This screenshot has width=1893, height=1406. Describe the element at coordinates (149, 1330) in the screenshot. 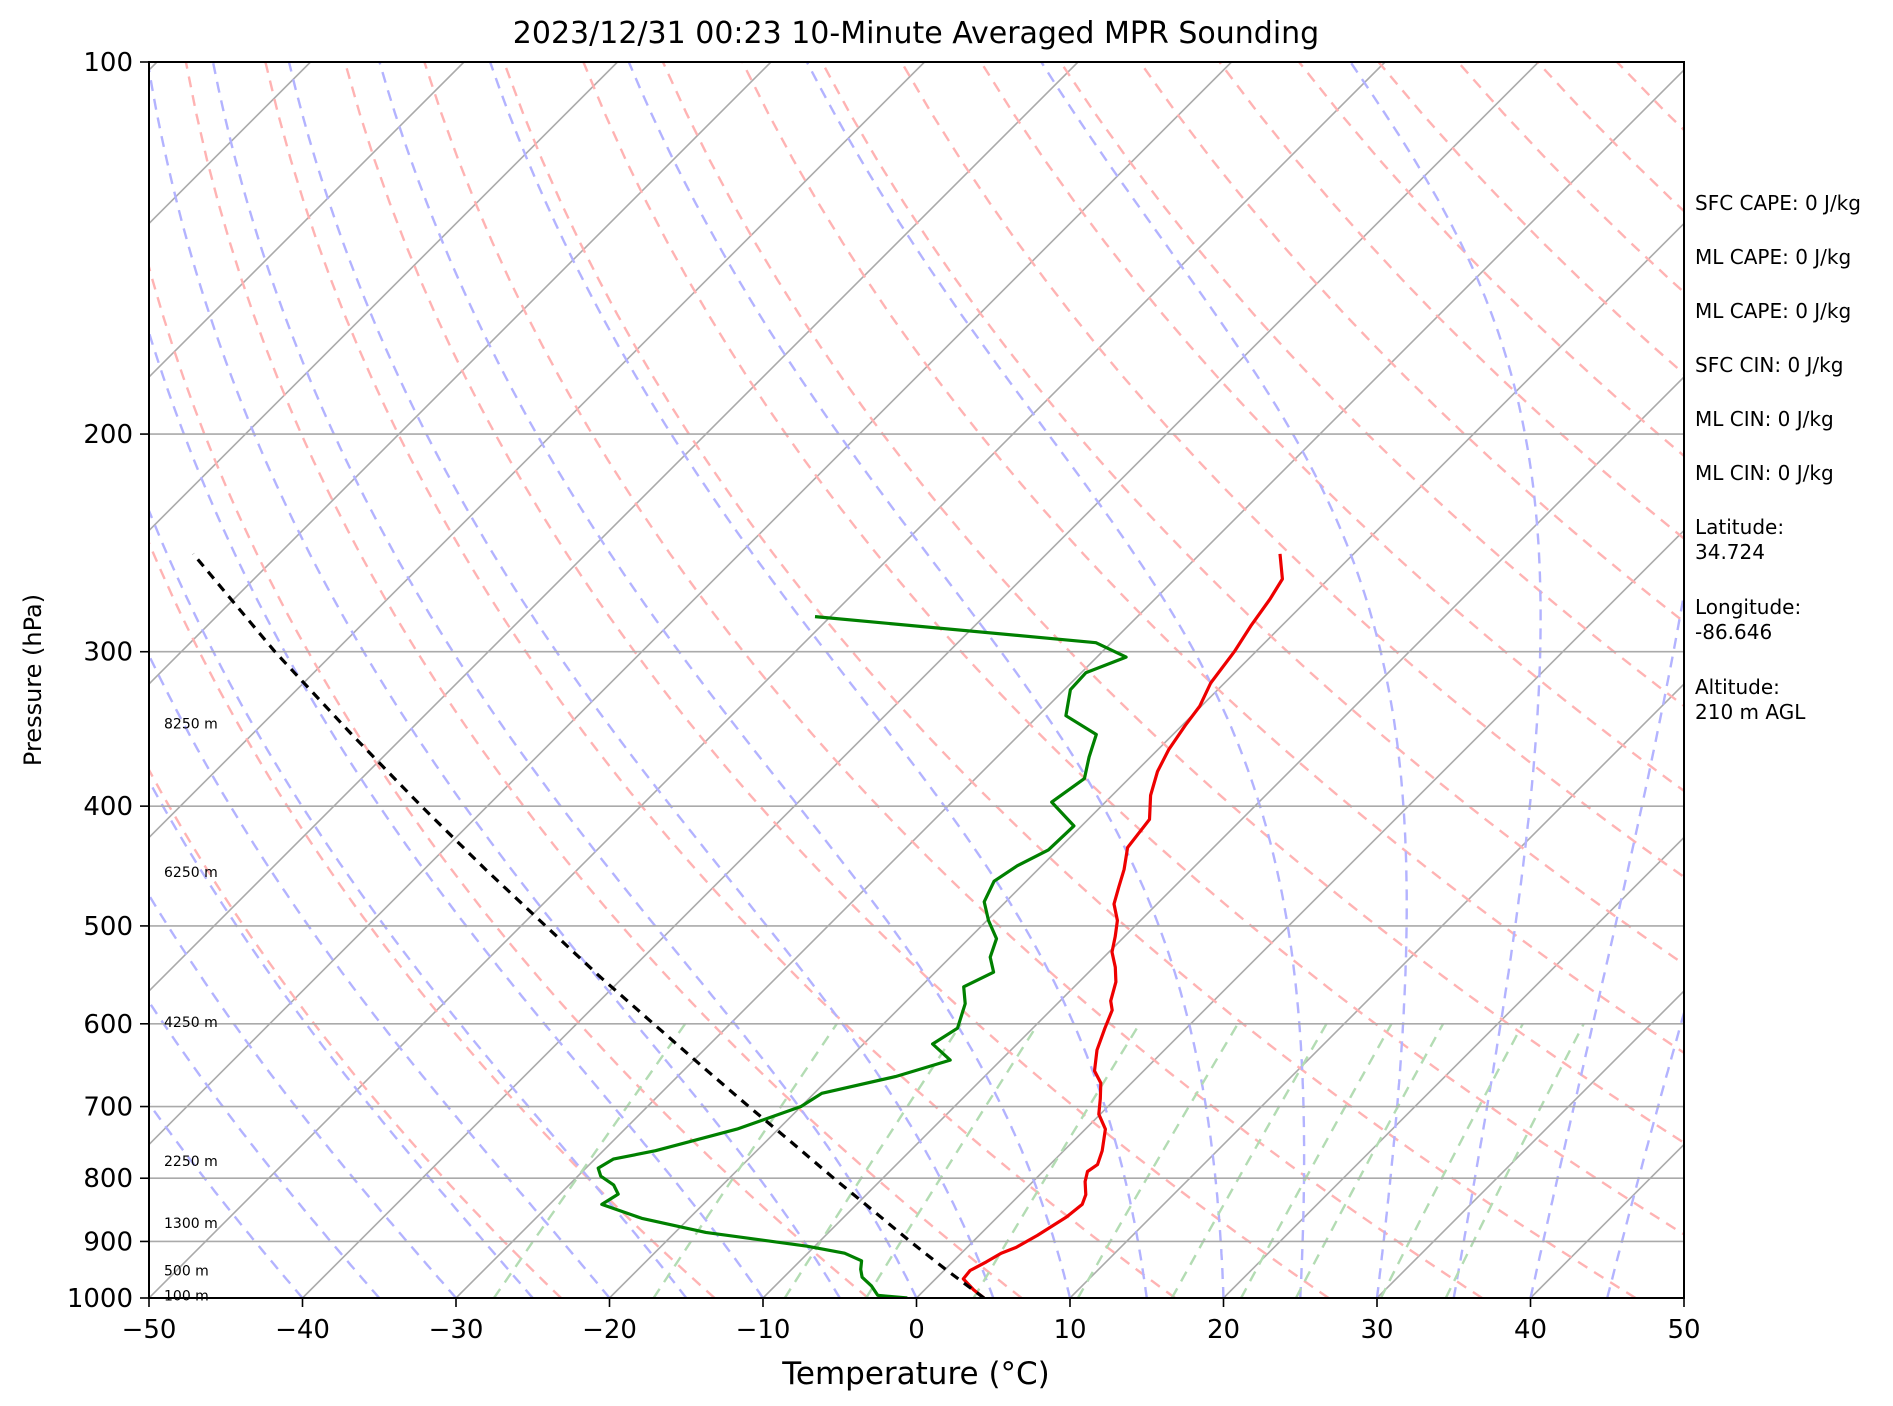

I see `x-tick-label: −50` at that location.